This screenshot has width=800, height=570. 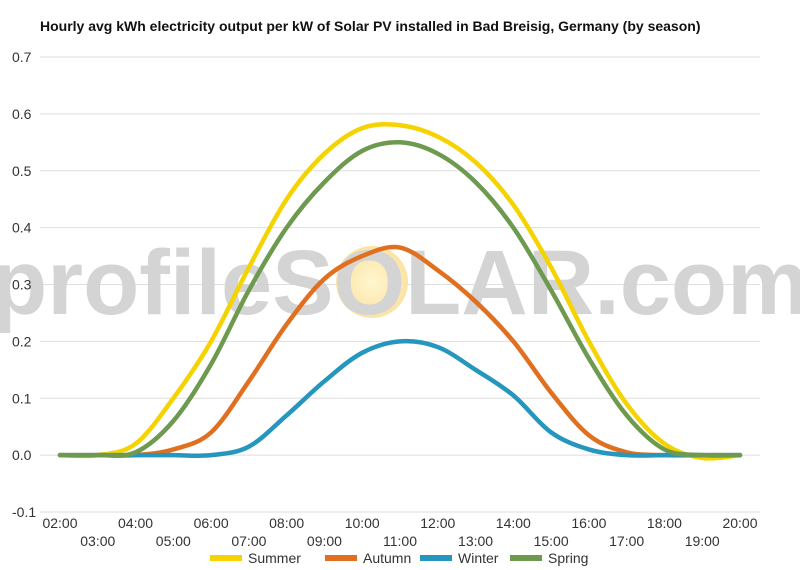 I want to click on legend-swatch-autumn, so click(x=341, y=558).